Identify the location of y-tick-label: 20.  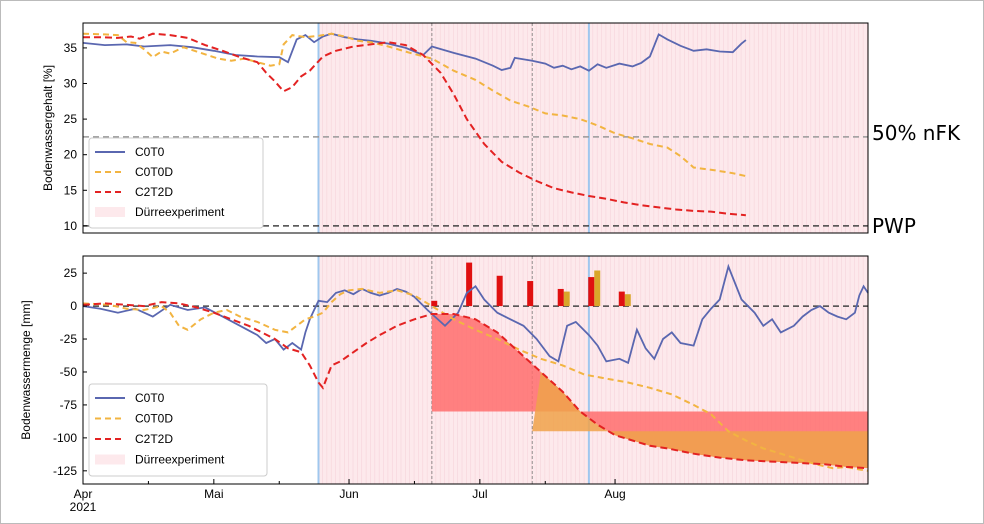
(71, 155).